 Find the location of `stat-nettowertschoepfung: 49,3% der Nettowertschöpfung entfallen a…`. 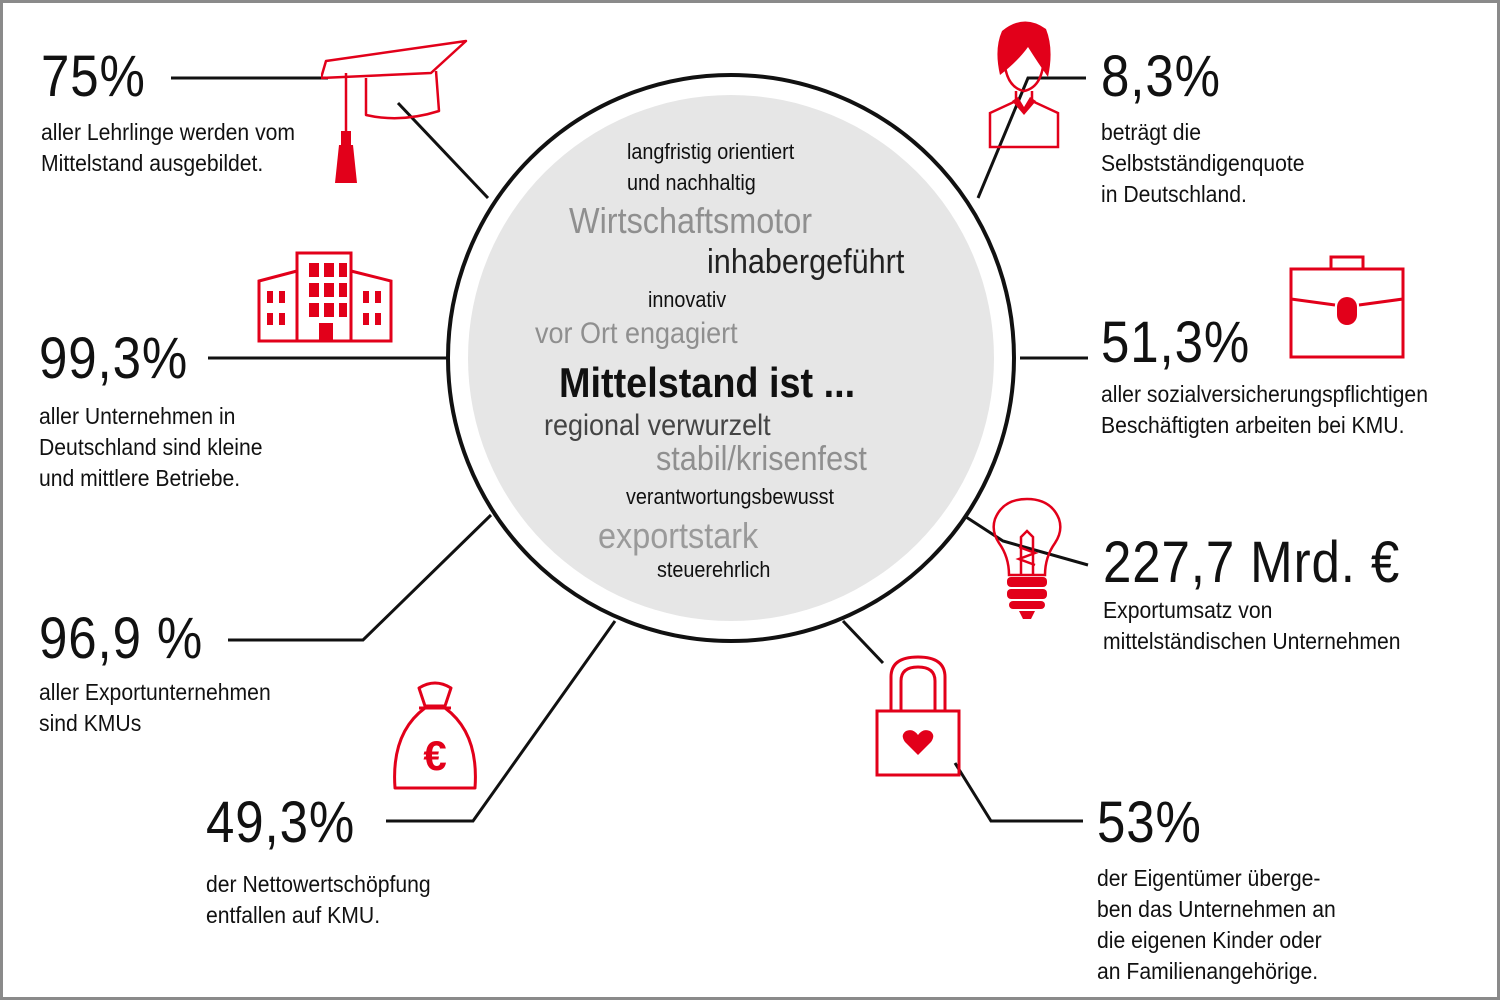

stat-nettowertschoepfung: 49,3% der Nettowertschöpfung entfallen a… is located at coordinates (328, 862).